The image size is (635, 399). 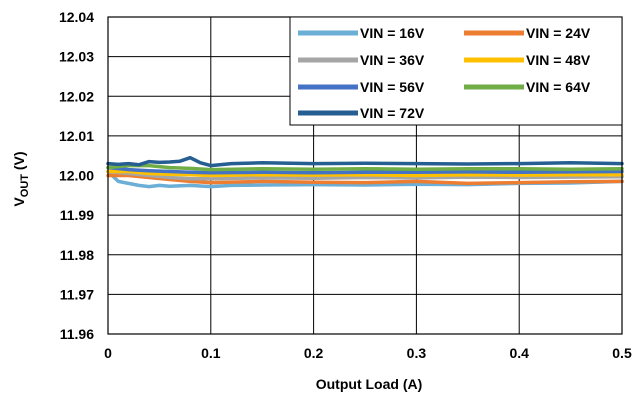 What do you see at coordinates (558, 33) in the screenshot?
I see `legend-label: VIN = 24V` at bounding box center [558, 33].